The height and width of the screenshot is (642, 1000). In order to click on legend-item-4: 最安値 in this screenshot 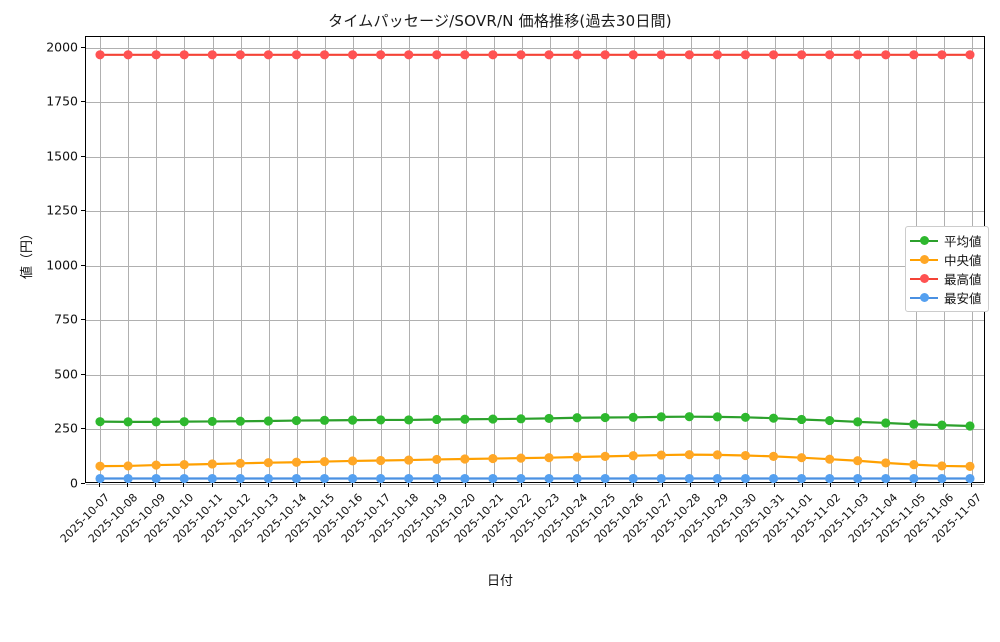, I will do `click(946, 297)`.